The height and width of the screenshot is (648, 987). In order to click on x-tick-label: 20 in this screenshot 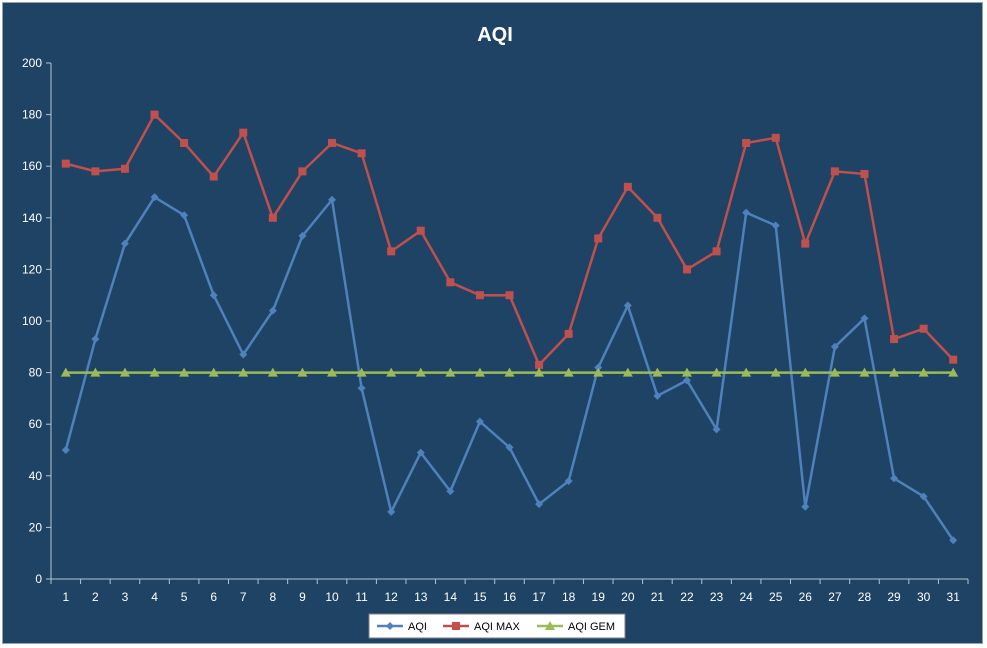, I will do `click(628, 597)`.